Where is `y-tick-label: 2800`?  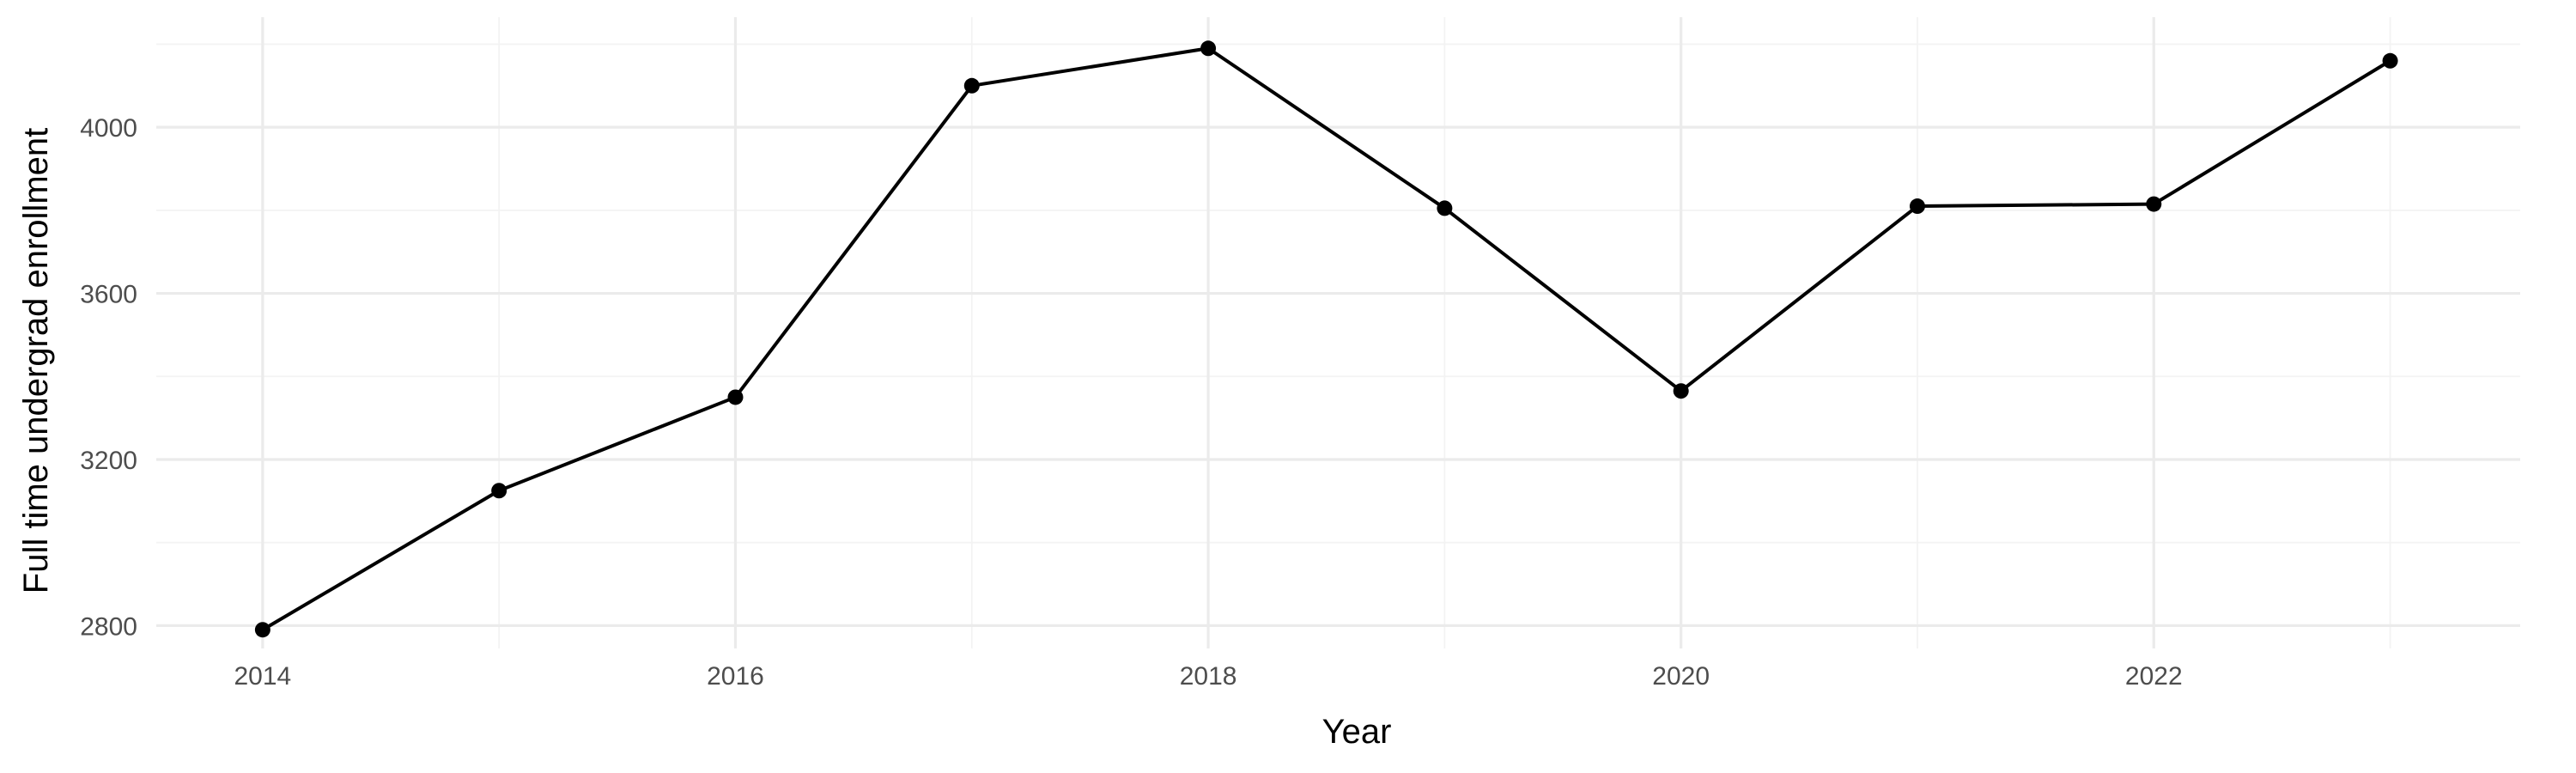
y-tick-label: 2800 is located at coordinates (109, 626).